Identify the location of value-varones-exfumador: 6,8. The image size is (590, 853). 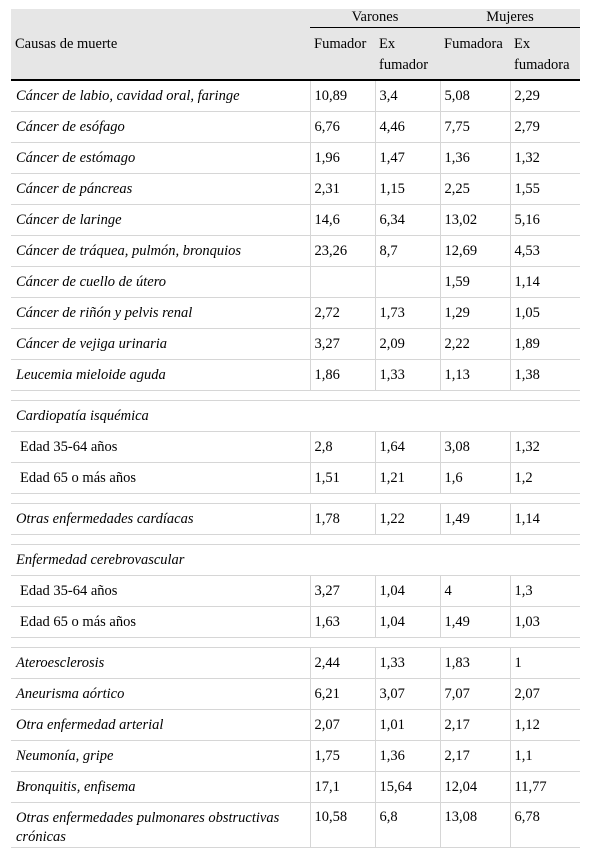
(407, 825).